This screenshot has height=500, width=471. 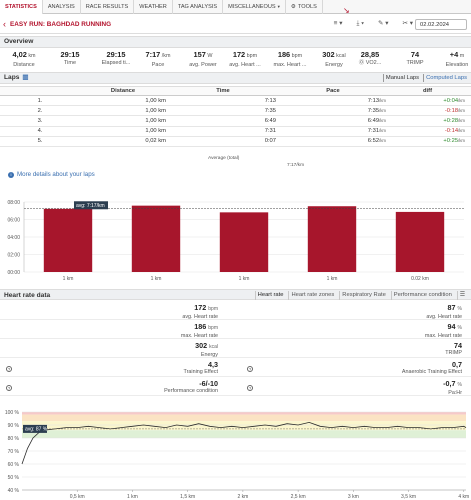 I want to click on tab-analysis: ANALYSIS, so click(x=62, y=7).